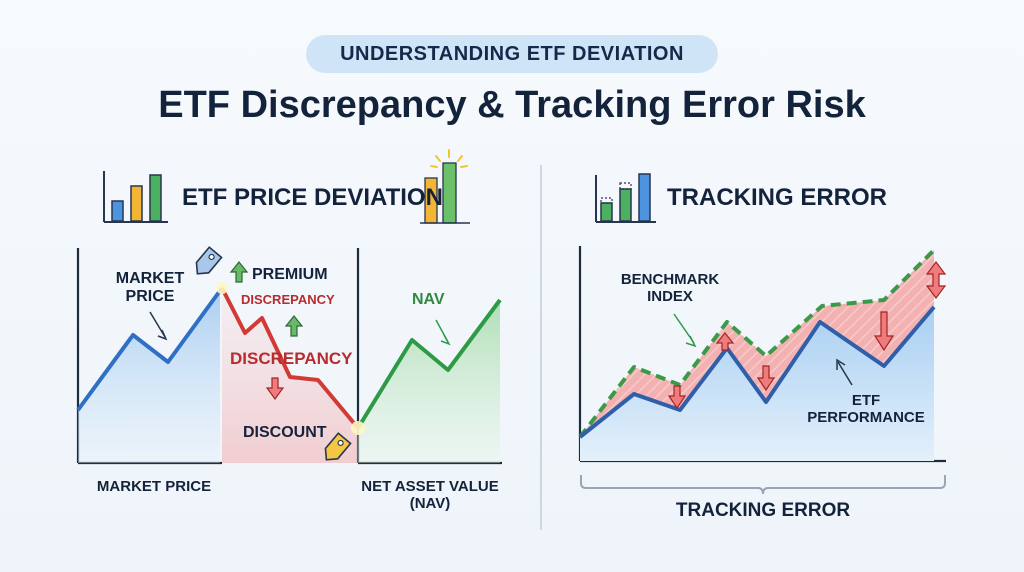 Image resolution: width=1024 pixels, height=572 pixels. Describe the element at coordinates (338, 446) in the screenshot. I see `discount-tag-icon` at that location.